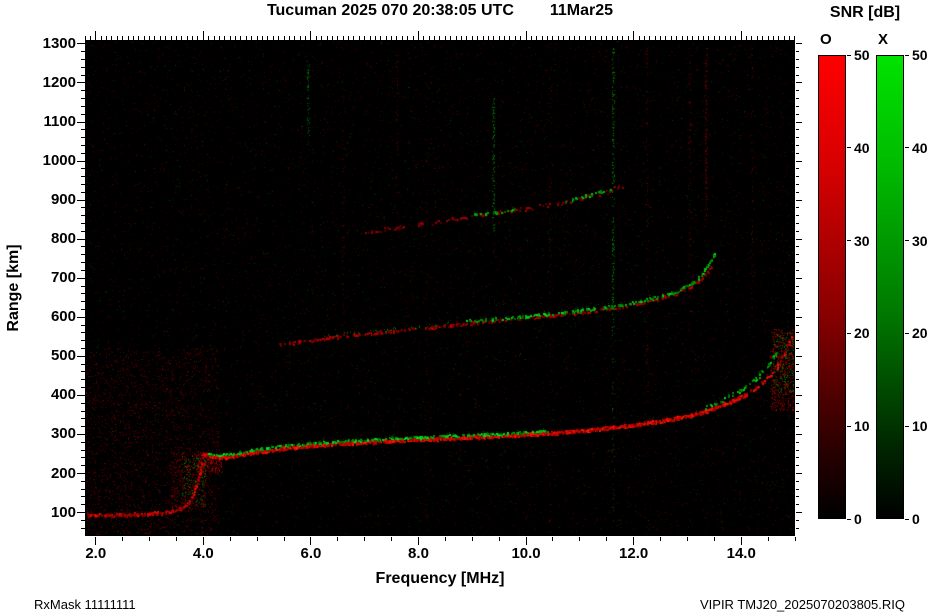 The image size is (932, 614). I want to click on y-tick-label: 1300, so click(59, 43).